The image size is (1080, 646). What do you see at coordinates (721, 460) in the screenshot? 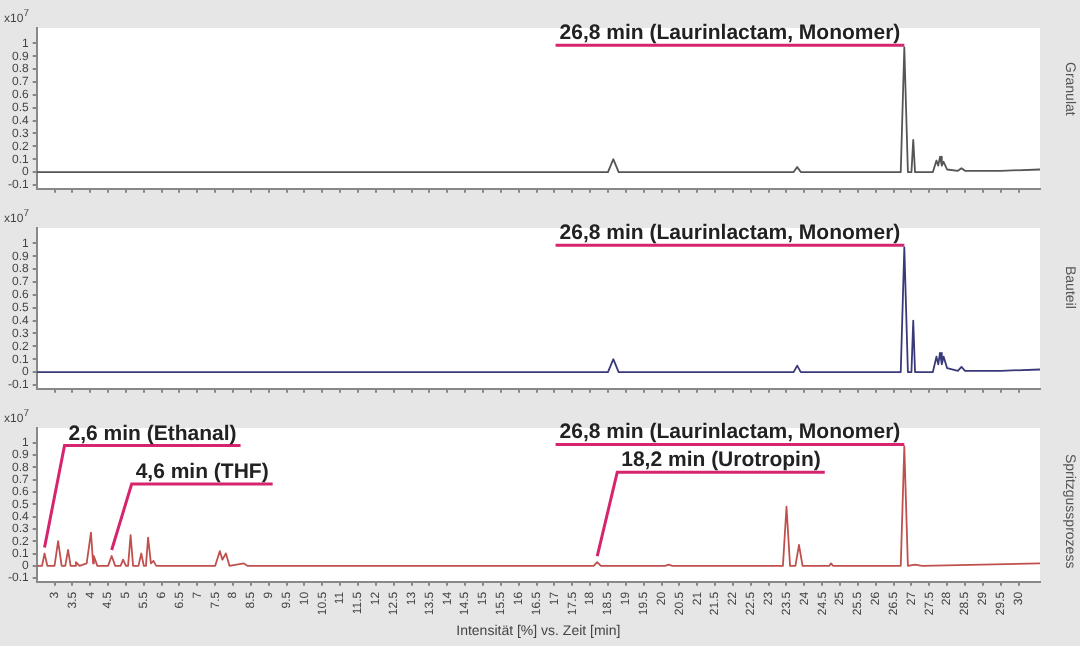
I see `annotation: 18,2 min (Urotropin)` at bounding box center [721, 460].